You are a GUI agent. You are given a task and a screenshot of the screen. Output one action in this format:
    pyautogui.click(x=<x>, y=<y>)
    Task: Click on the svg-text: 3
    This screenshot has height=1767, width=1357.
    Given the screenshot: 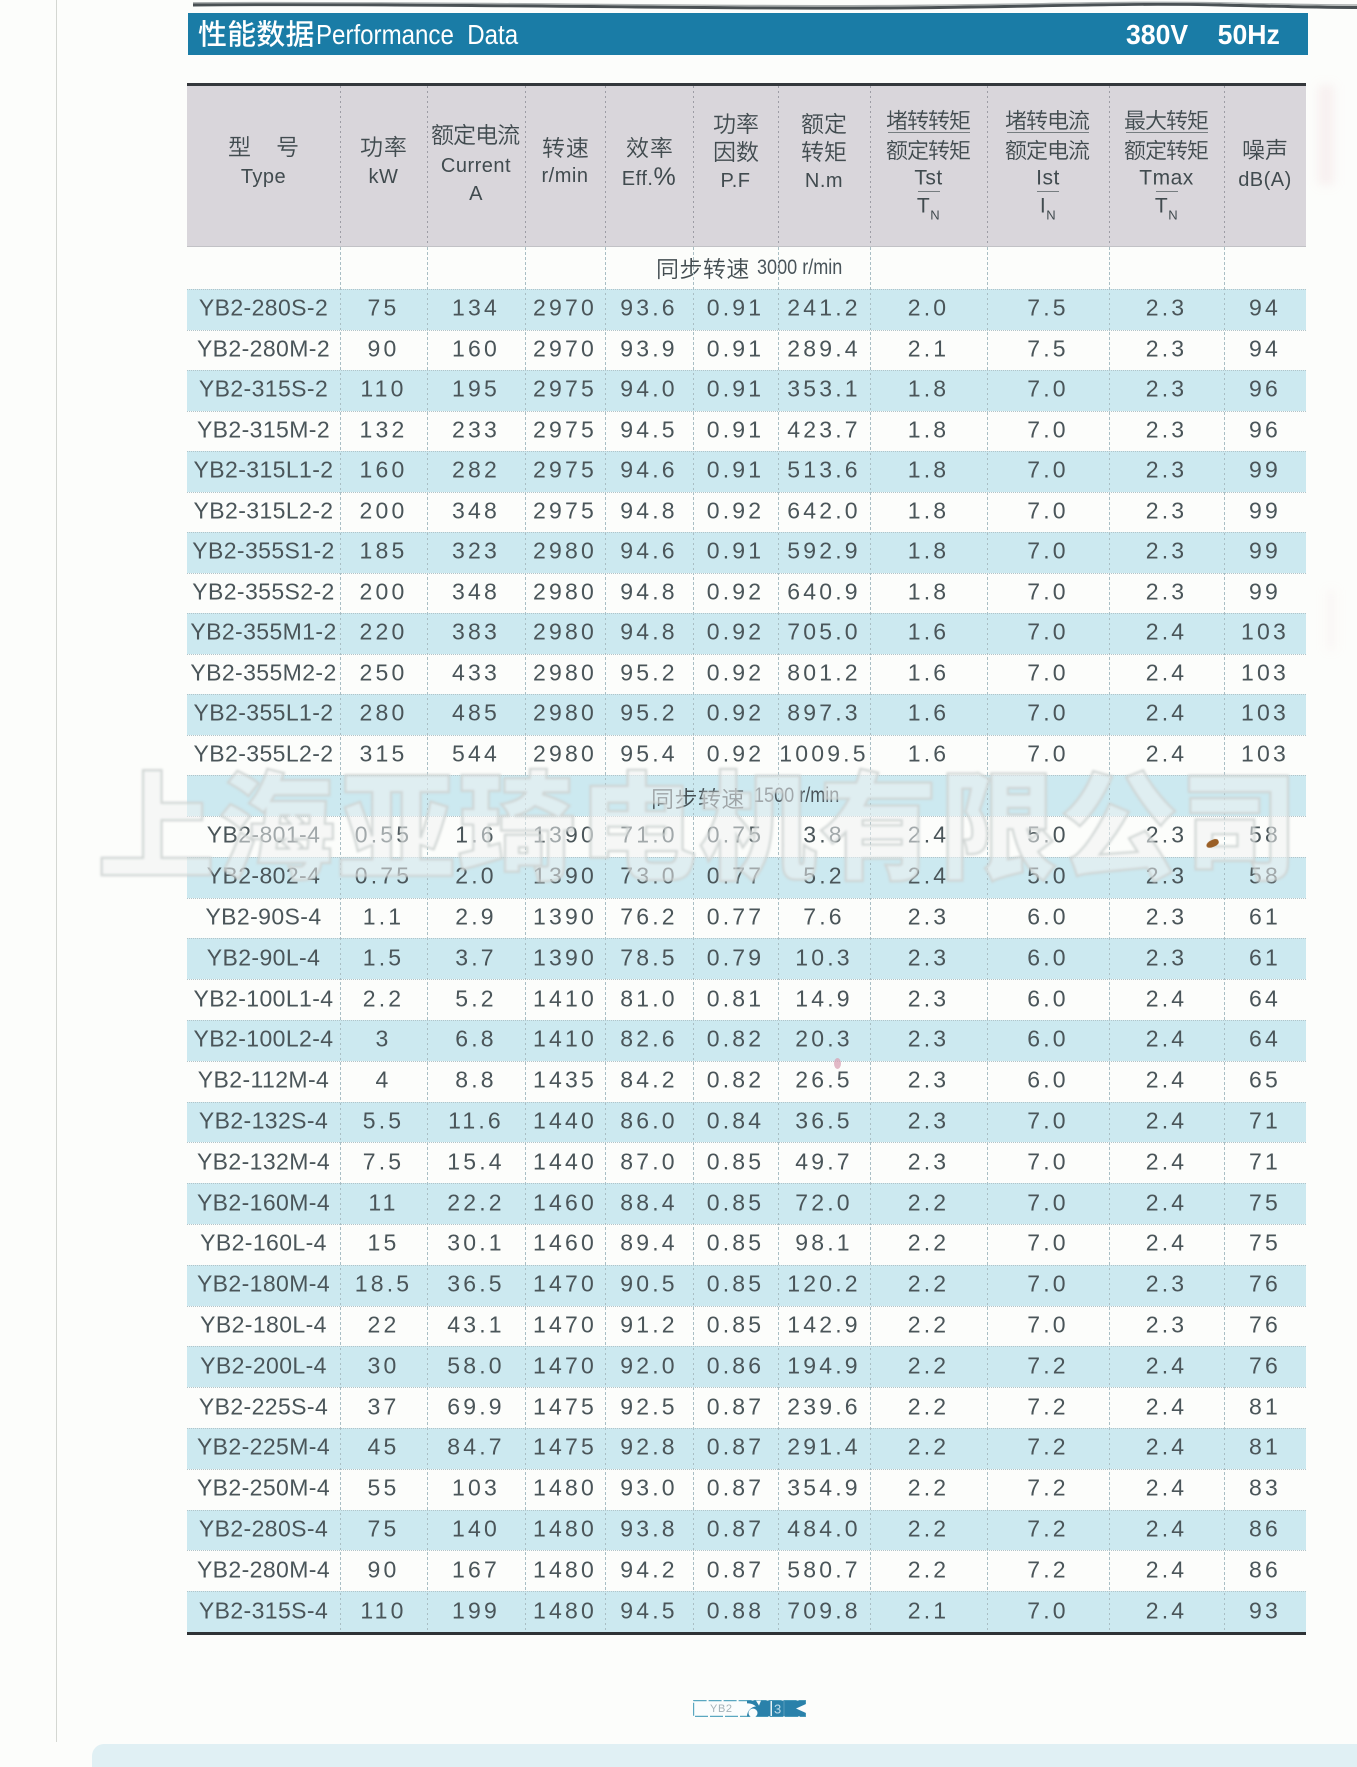 What is the action you would take?
    pyautogui.click(x=777, y=1709)
    